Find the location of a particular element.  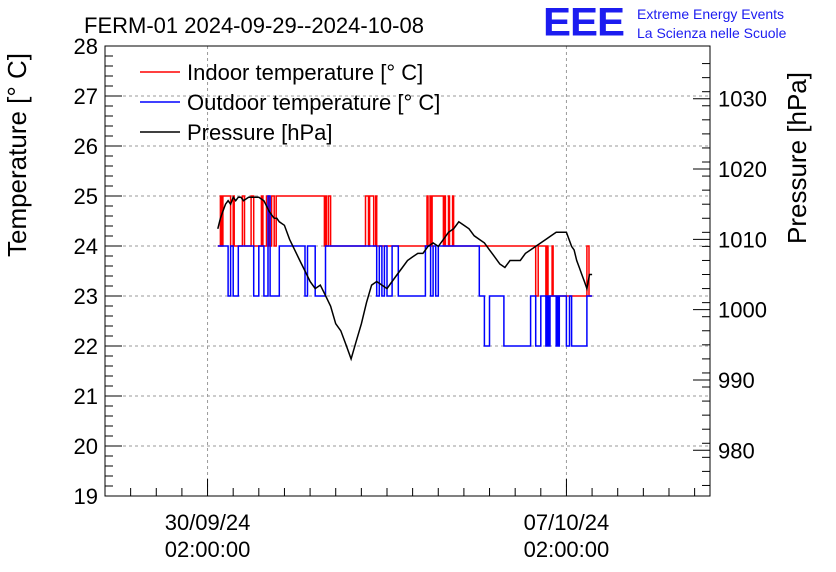

right-axis: 980 990 1000 1010 1020 1030 is located at coordinates (730, 274).